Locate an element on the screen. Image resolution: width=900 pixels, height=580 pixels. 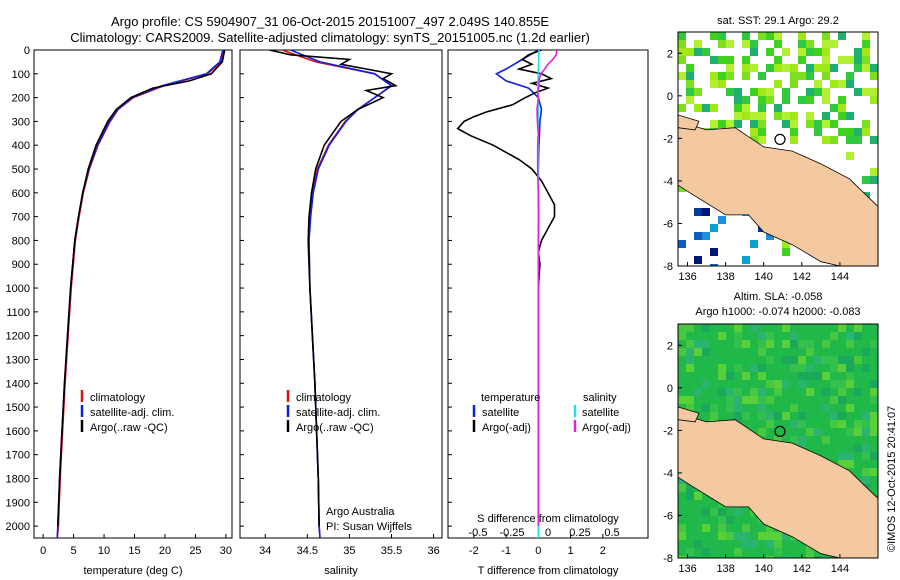
y-tick-label: -6 is located at coordinates (668, 516).